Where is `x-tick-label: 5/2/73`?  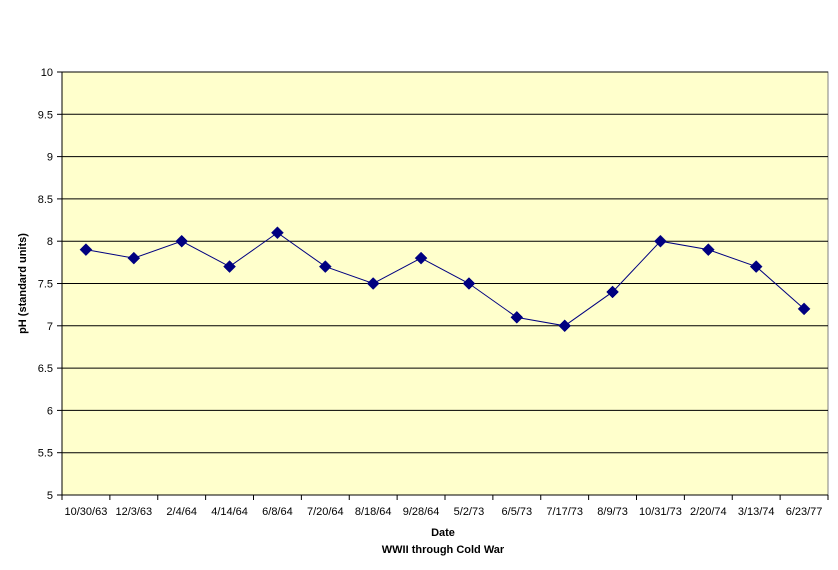
x-tick-label: 5/2/73 is located at coordinates (469, 512).